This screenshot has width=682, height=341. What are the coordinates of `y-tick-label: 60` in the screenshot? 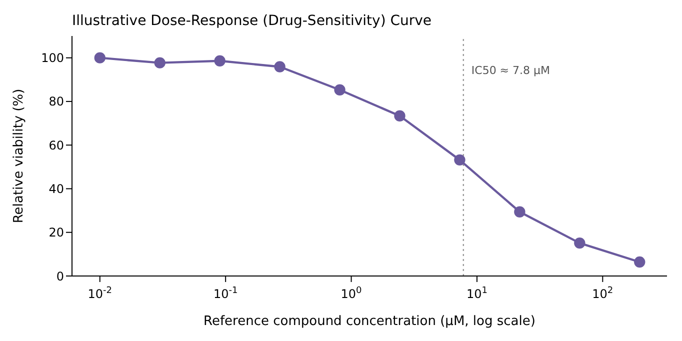 It's located at (56, 145).